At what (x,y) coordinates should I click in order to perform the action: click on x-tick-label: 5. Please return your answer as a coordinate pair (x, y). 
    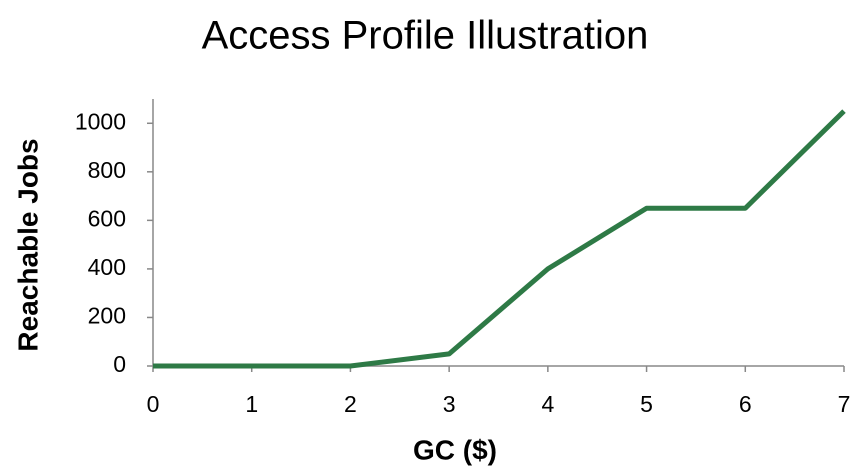
    Looking at the image, I should click on (646, 404).